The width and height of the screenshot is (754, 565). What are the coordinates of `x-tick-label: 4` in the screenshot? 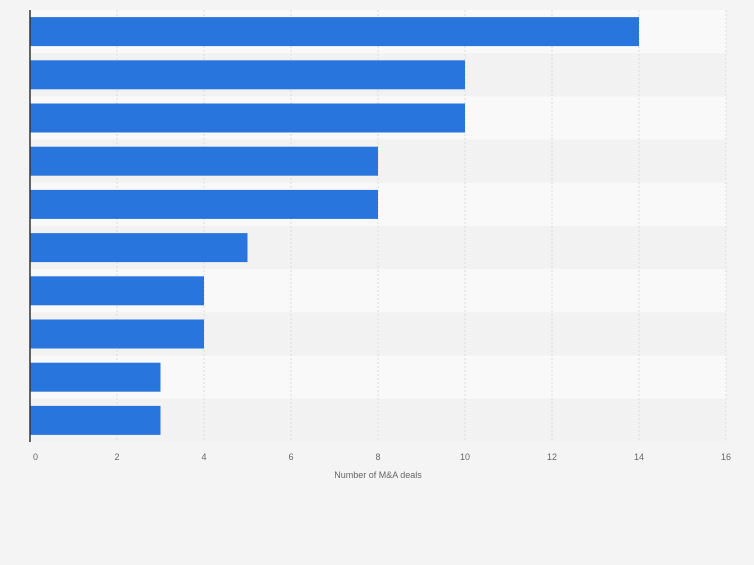 It's located at (203, 457).